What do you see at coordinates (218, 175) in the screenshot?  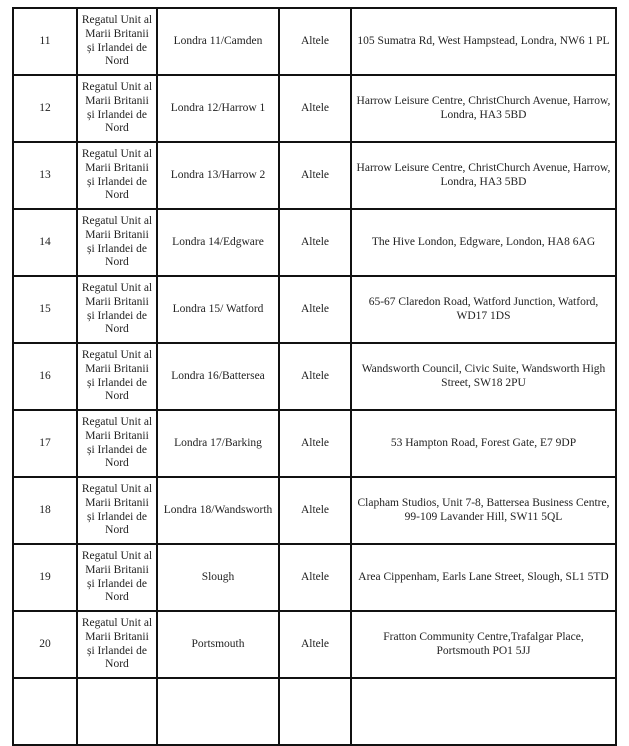 I see `section-name: Londra 13/Harrow 2` at bounding box center [218, 175].